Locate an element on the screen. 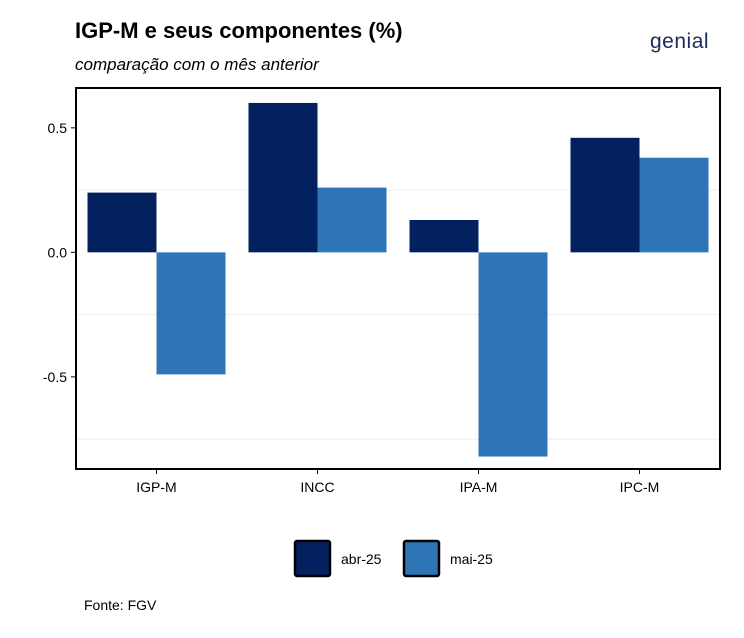  source-note: Fonte: FGV is located at coordinates (120, 605).